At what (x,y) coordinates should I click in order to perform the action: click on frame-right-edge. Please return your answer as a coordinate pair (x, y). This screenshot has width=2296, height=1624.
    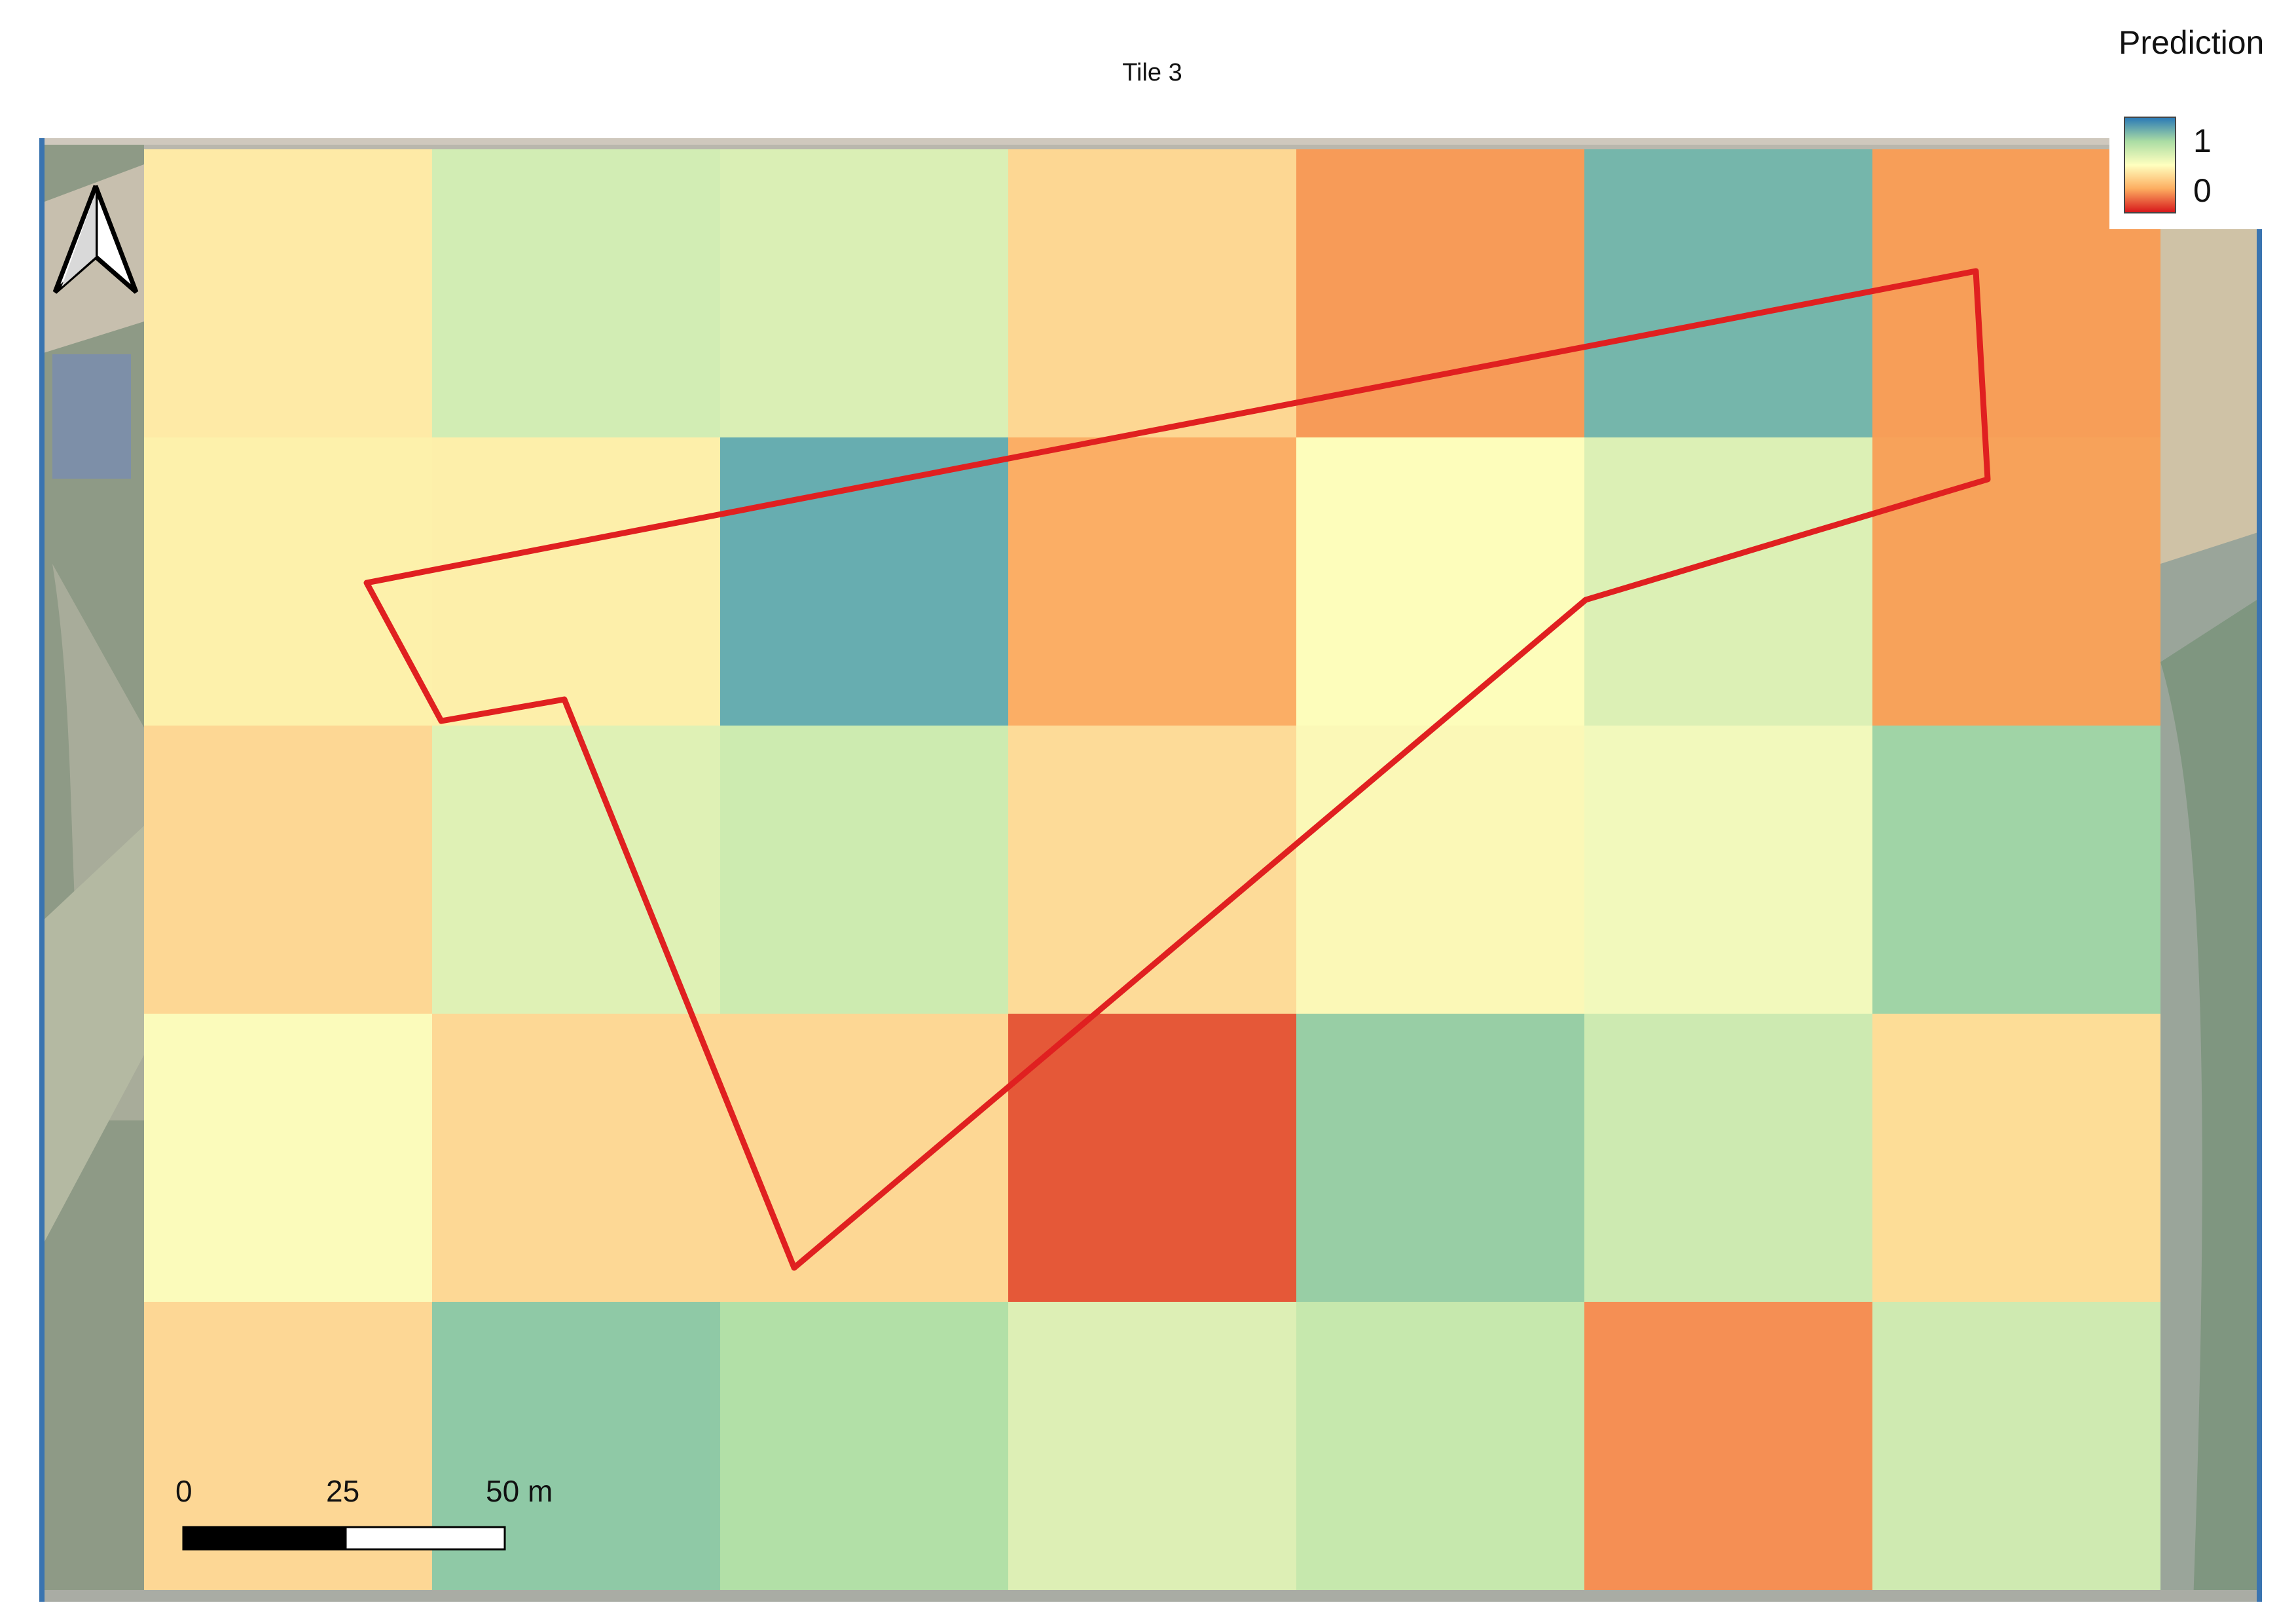
    Looking at the image, I should click on (2259, 870).